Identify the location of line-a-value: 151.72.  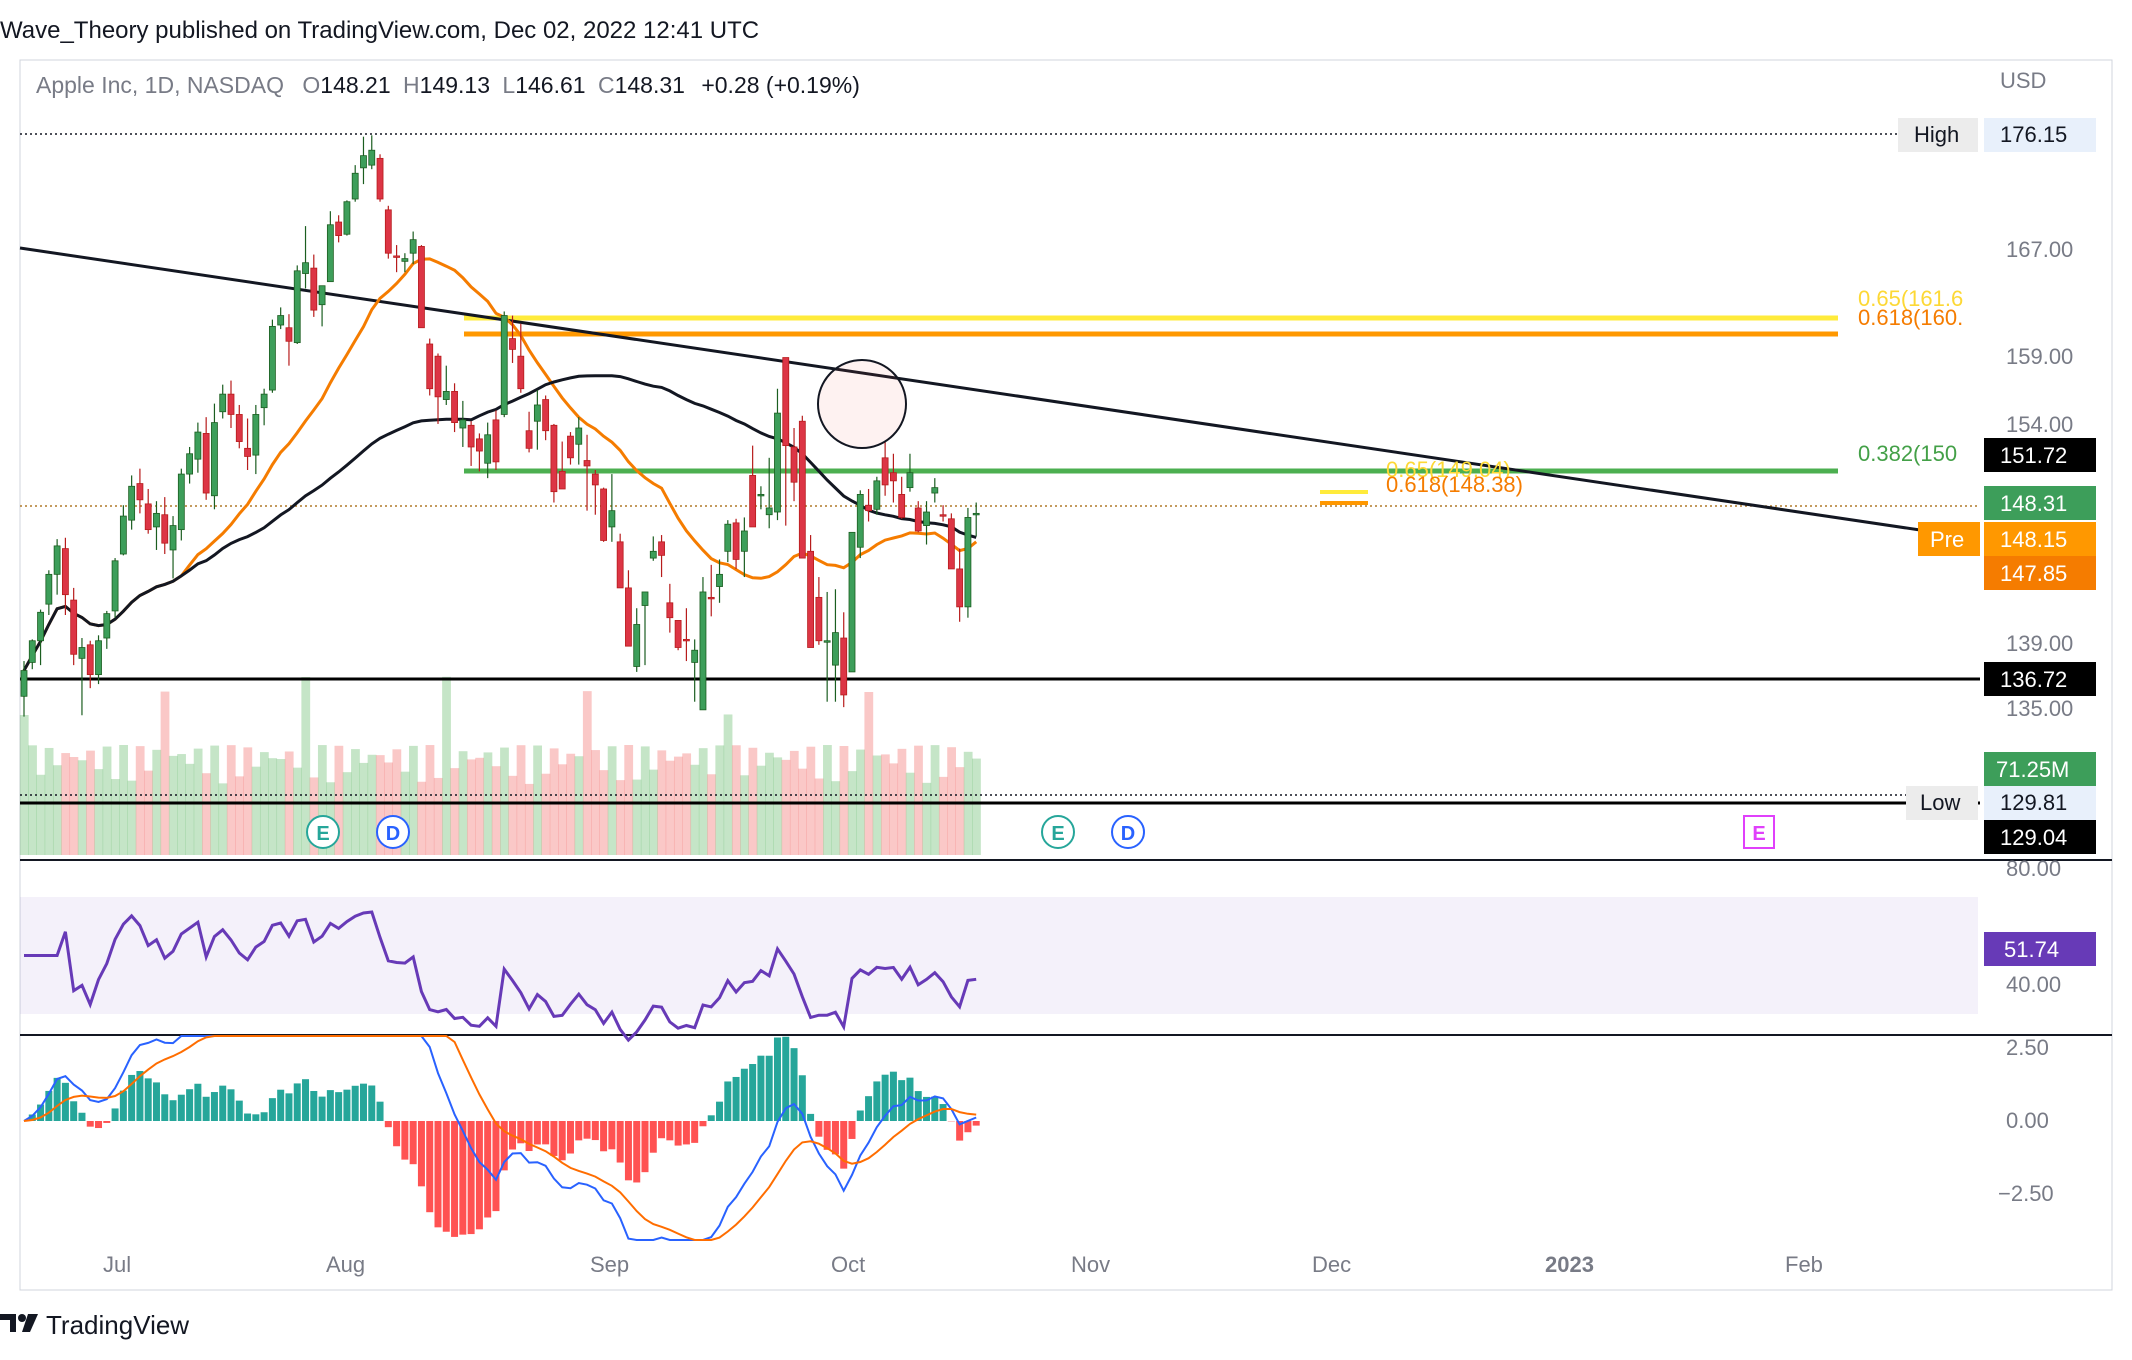
(2033, 455).